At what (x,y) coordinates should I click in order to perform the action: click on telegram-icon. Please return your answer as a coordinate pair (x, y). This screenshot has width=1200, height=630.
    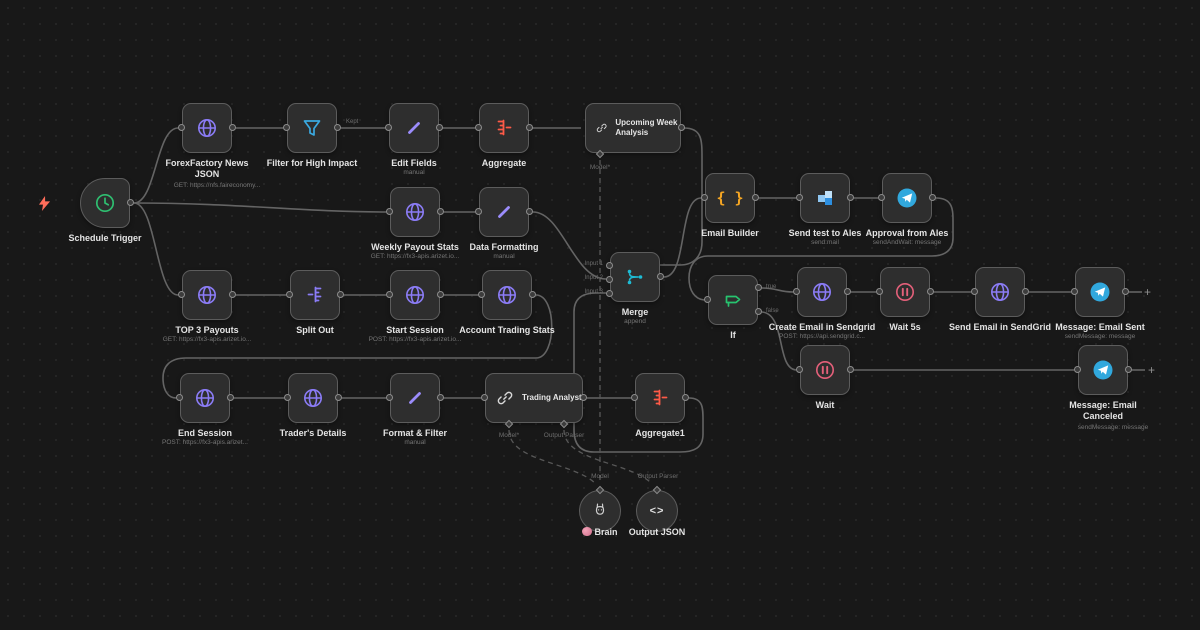
    Looking at the image, I should click on (1103, 370).